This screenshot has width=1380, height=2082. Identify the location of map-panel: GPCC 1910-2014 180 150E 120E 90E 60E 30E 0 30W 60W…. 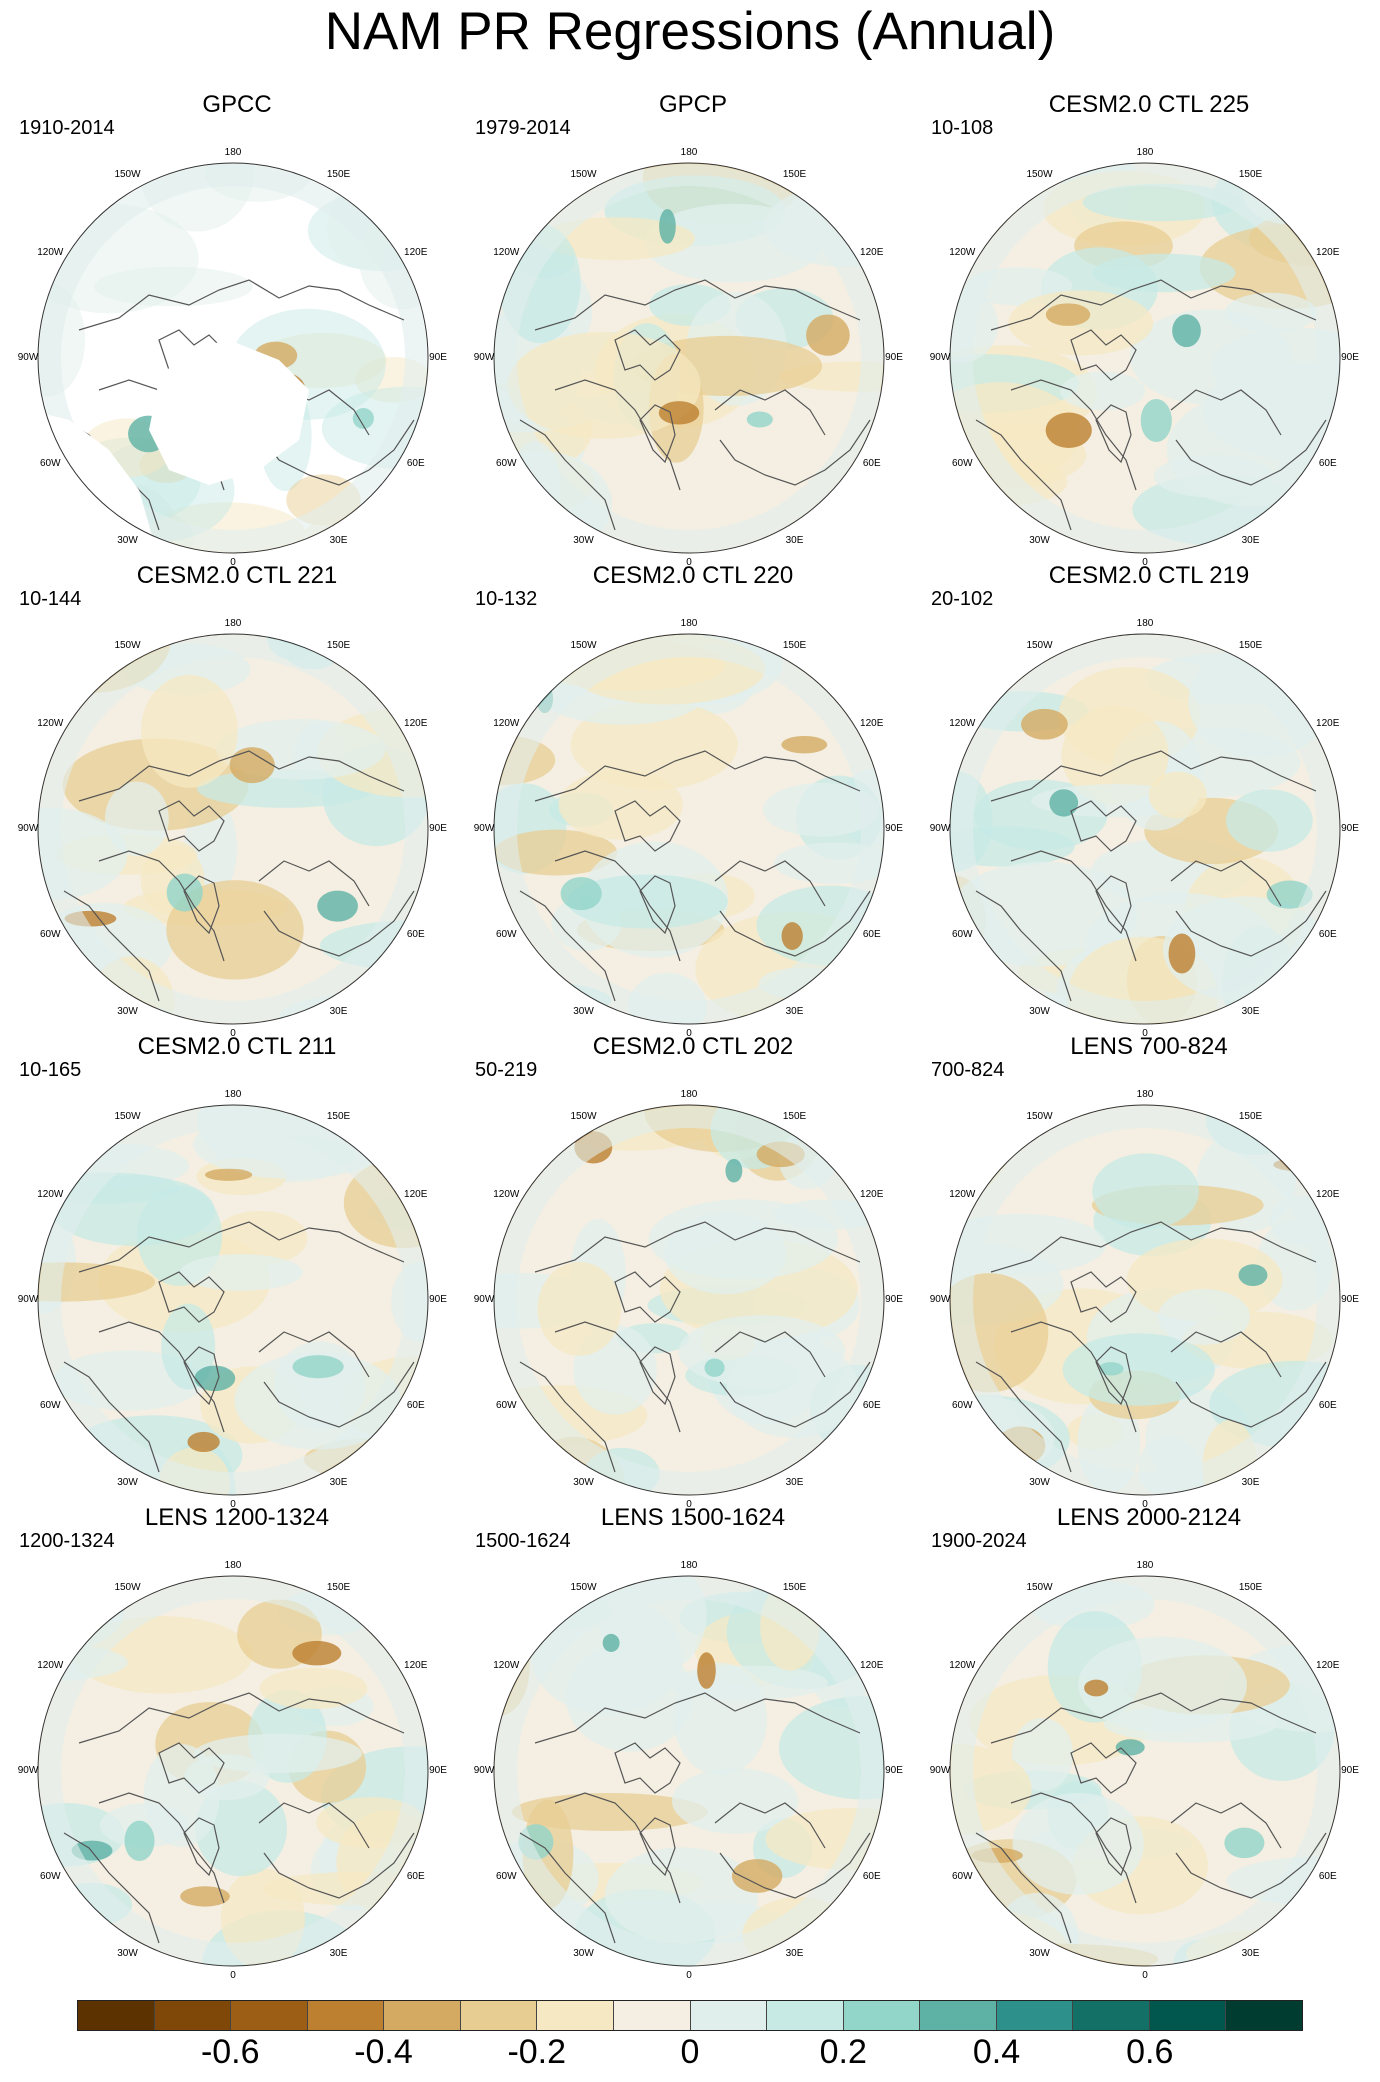
(237, 329).